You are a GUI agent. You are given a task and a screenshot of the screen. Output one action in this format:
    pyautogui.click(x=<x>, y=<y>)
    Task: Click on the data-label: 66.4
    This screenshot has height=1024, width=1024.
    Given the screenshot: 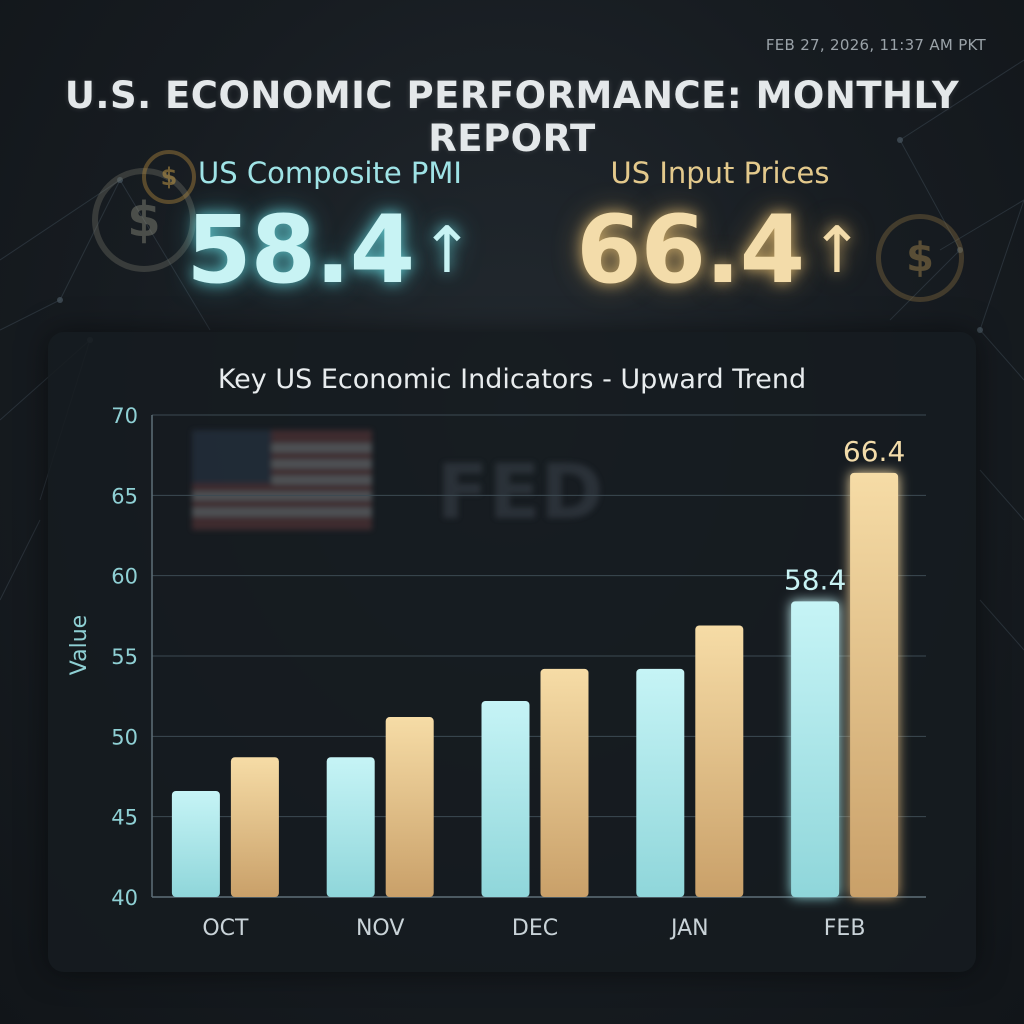 What is the action you would take?
    pyautogui.click(x=874, y=451)
    